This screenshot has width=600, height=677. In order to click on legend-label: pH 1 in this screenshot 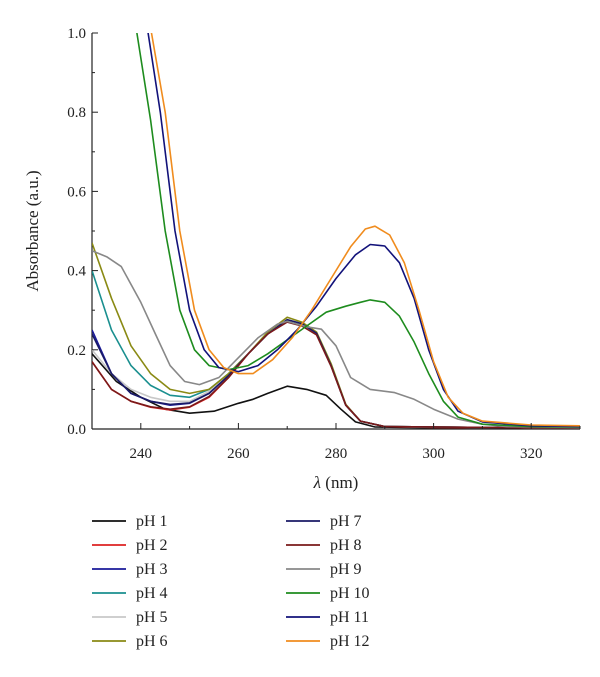, I will do `click(152, 521)`.